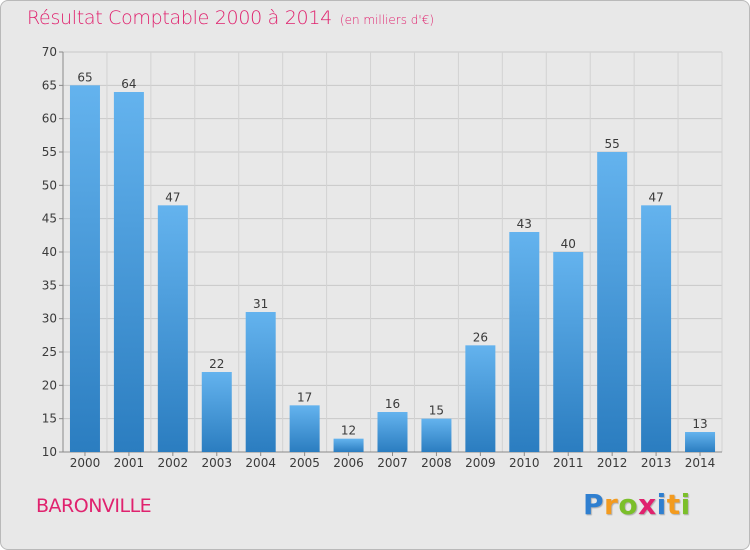  What do you see at coordinates (348, 463) in the screenshot?
I see `x-tick-label-2006: 2006` at bounding box center [348, 463].